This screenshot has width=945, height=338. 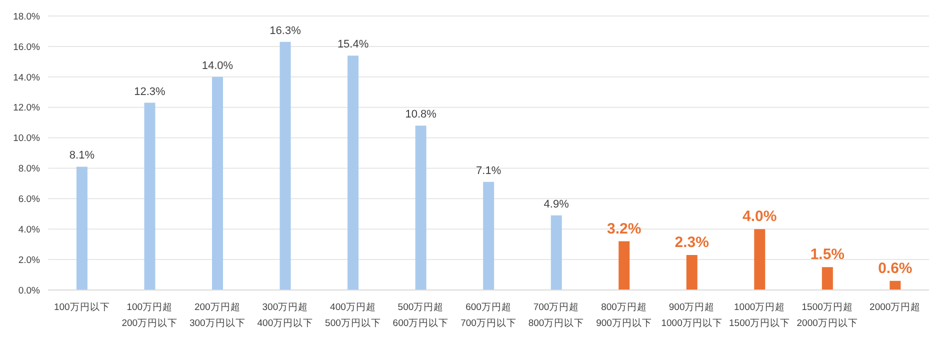 I want to click on y-tick-label: 2.0%, so click(x=29, y=260).